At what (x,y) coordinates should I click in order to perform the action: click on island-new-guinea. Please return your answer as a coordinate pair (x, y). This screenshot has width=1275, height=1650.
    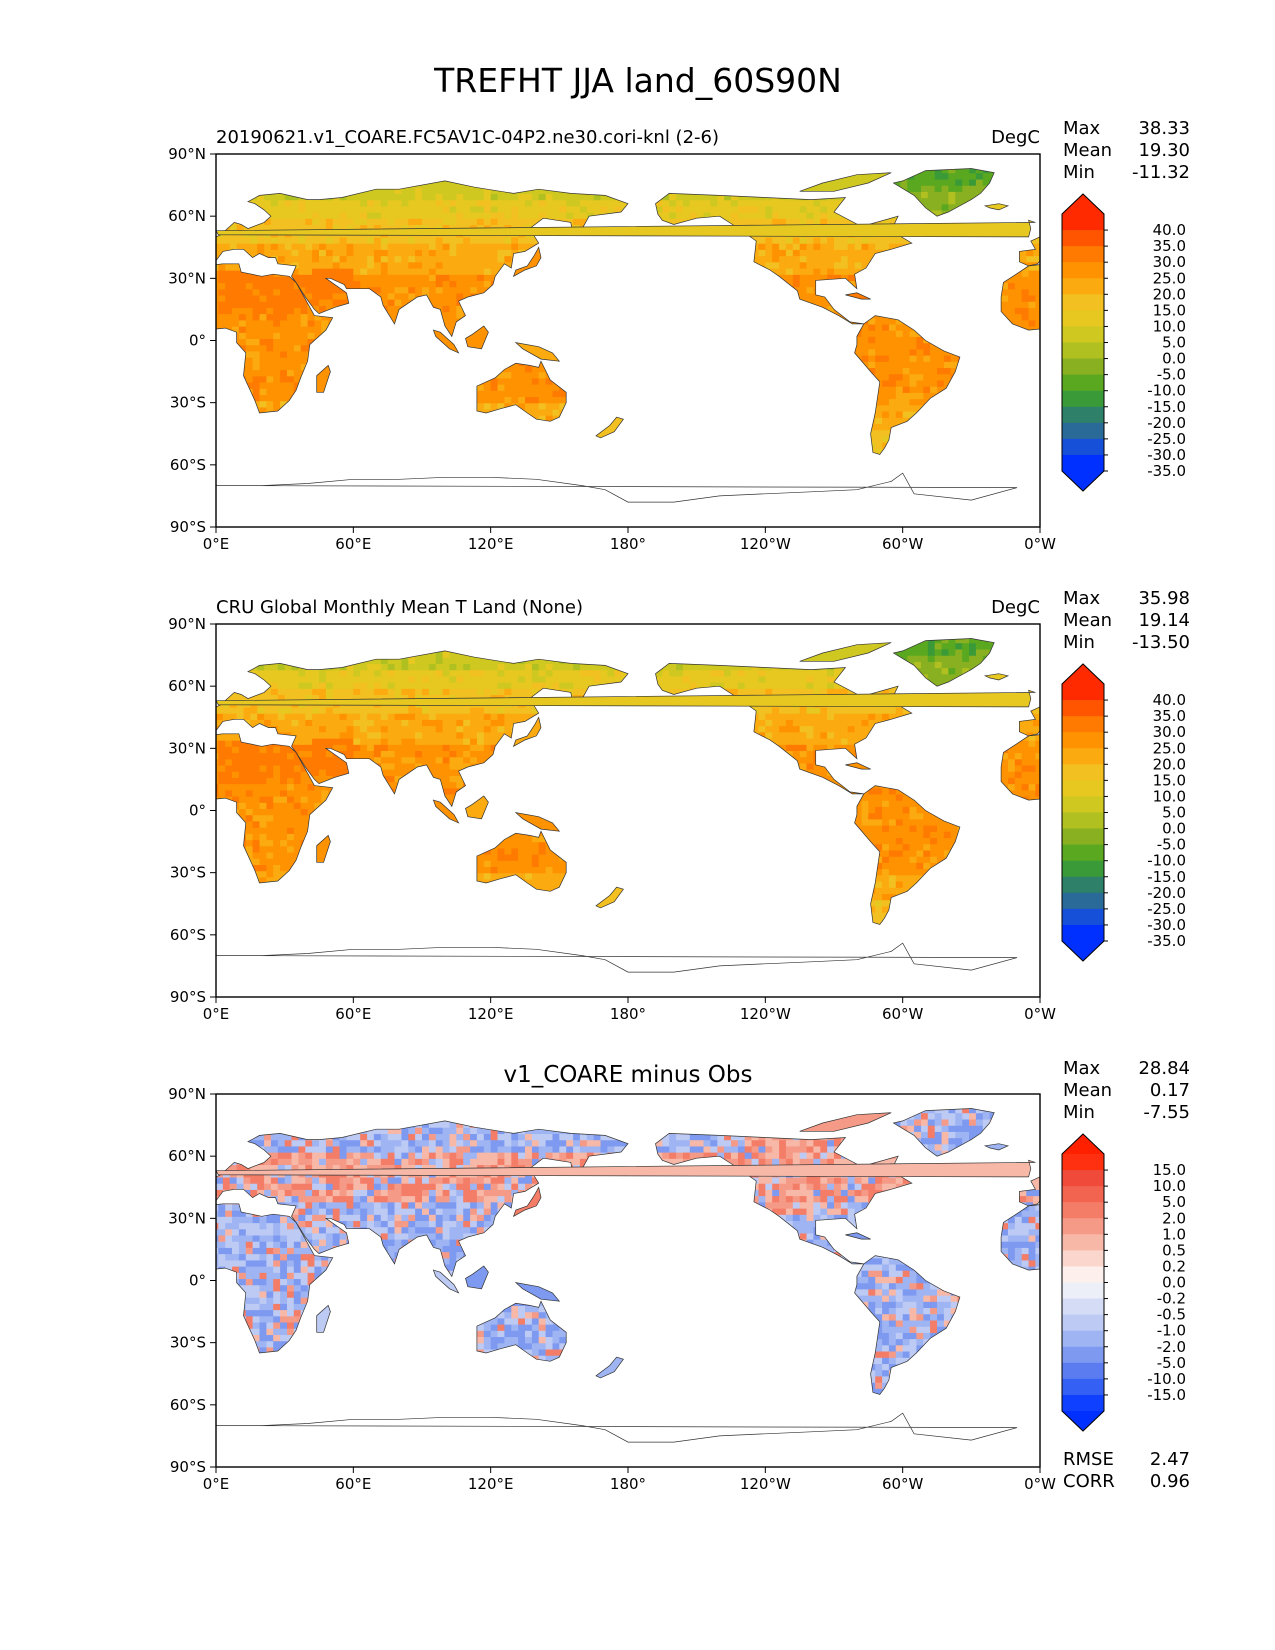
    Looking at the image, I should click on (537, 822).